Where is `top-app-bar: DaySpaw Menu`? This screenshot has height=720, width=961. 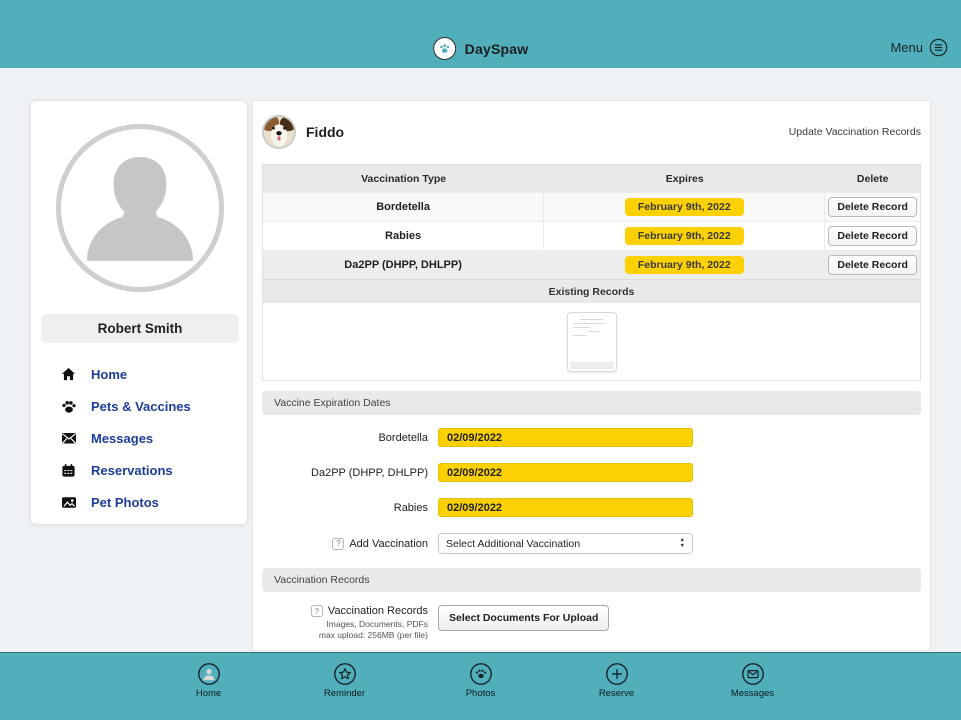
top-app-bar: DaySpaw Menu is located at coordinates (480, 34).